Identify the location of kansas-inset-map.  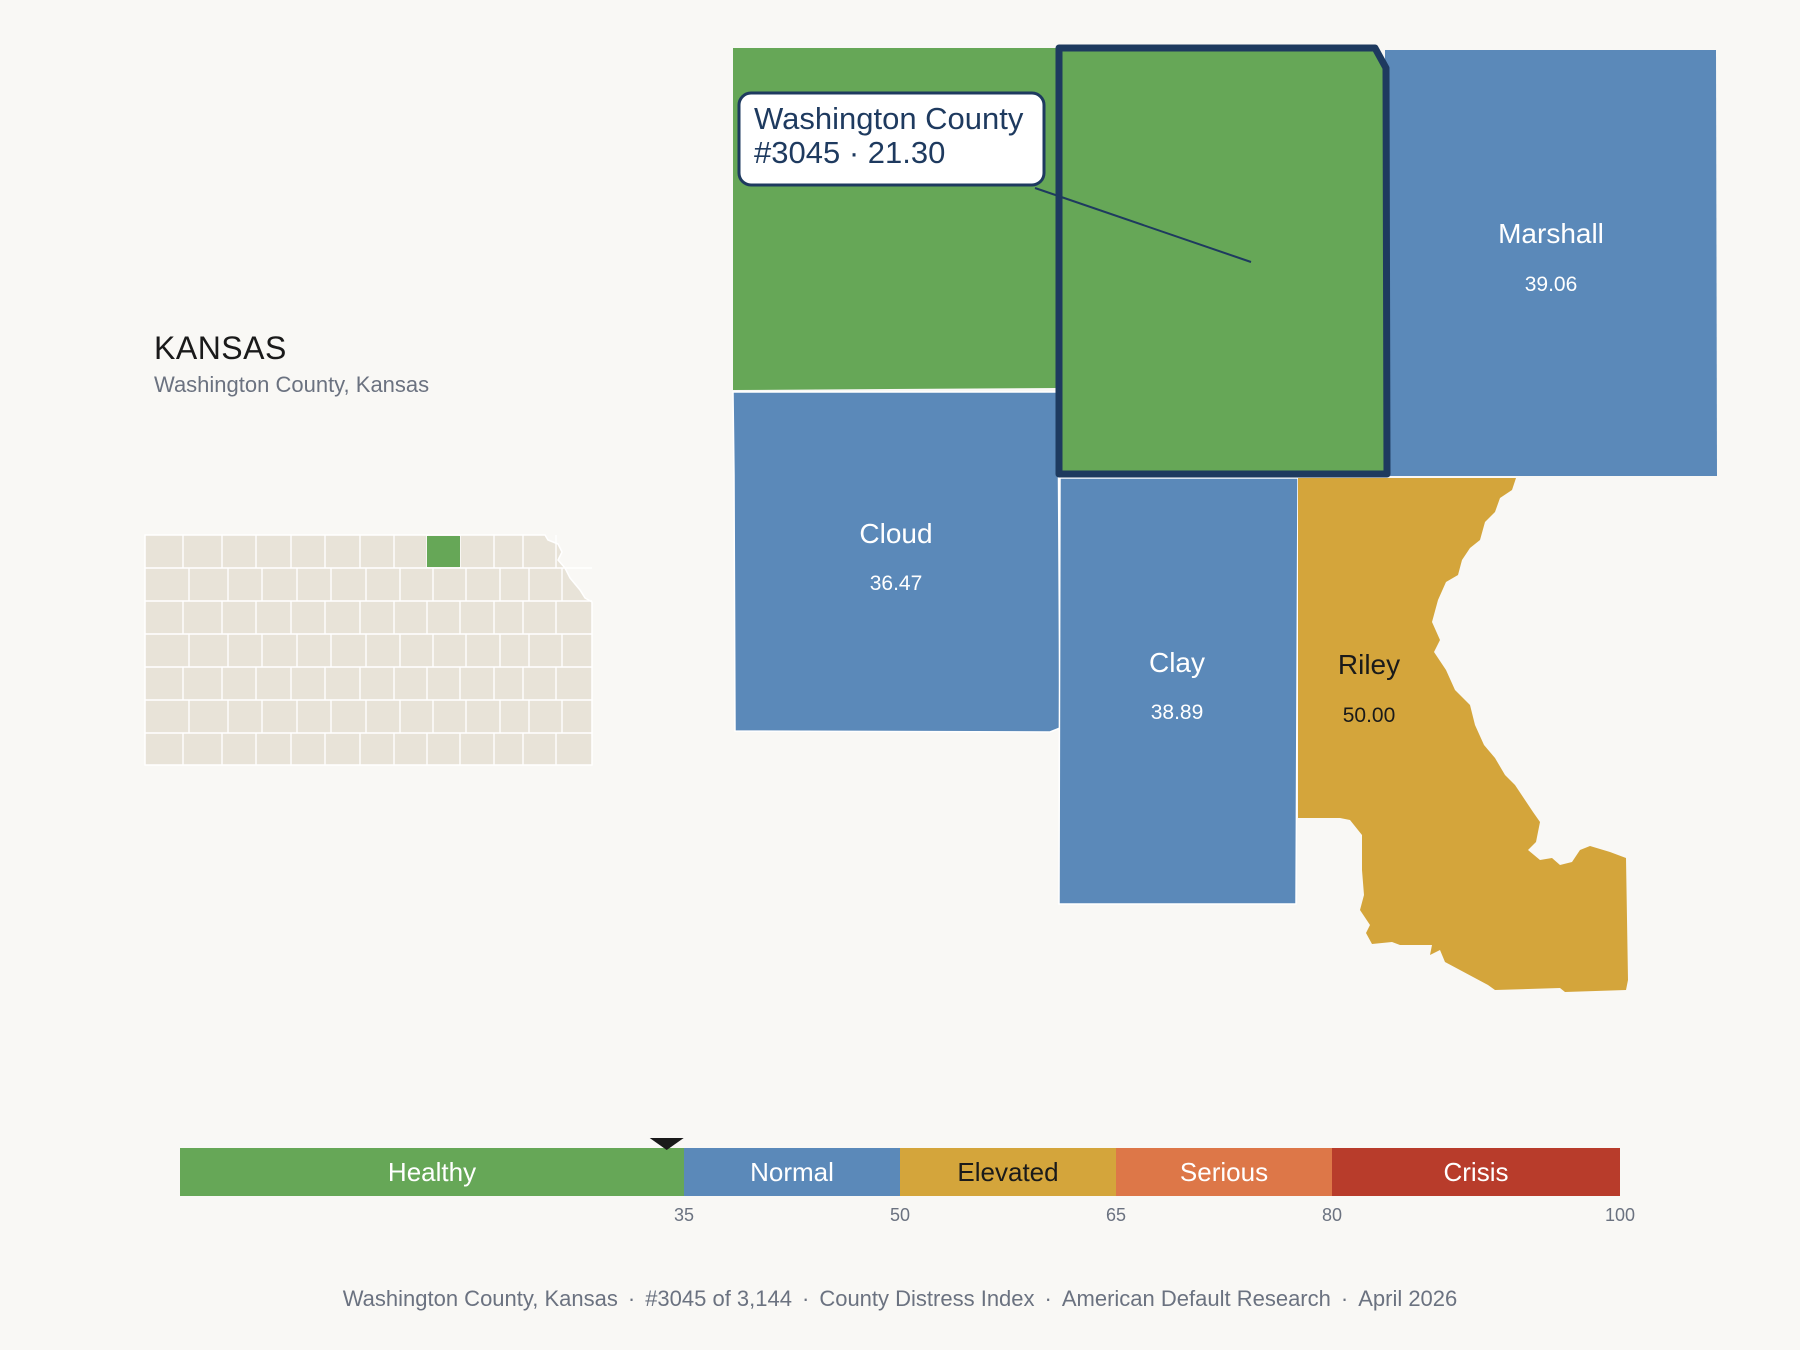
(368, 650).